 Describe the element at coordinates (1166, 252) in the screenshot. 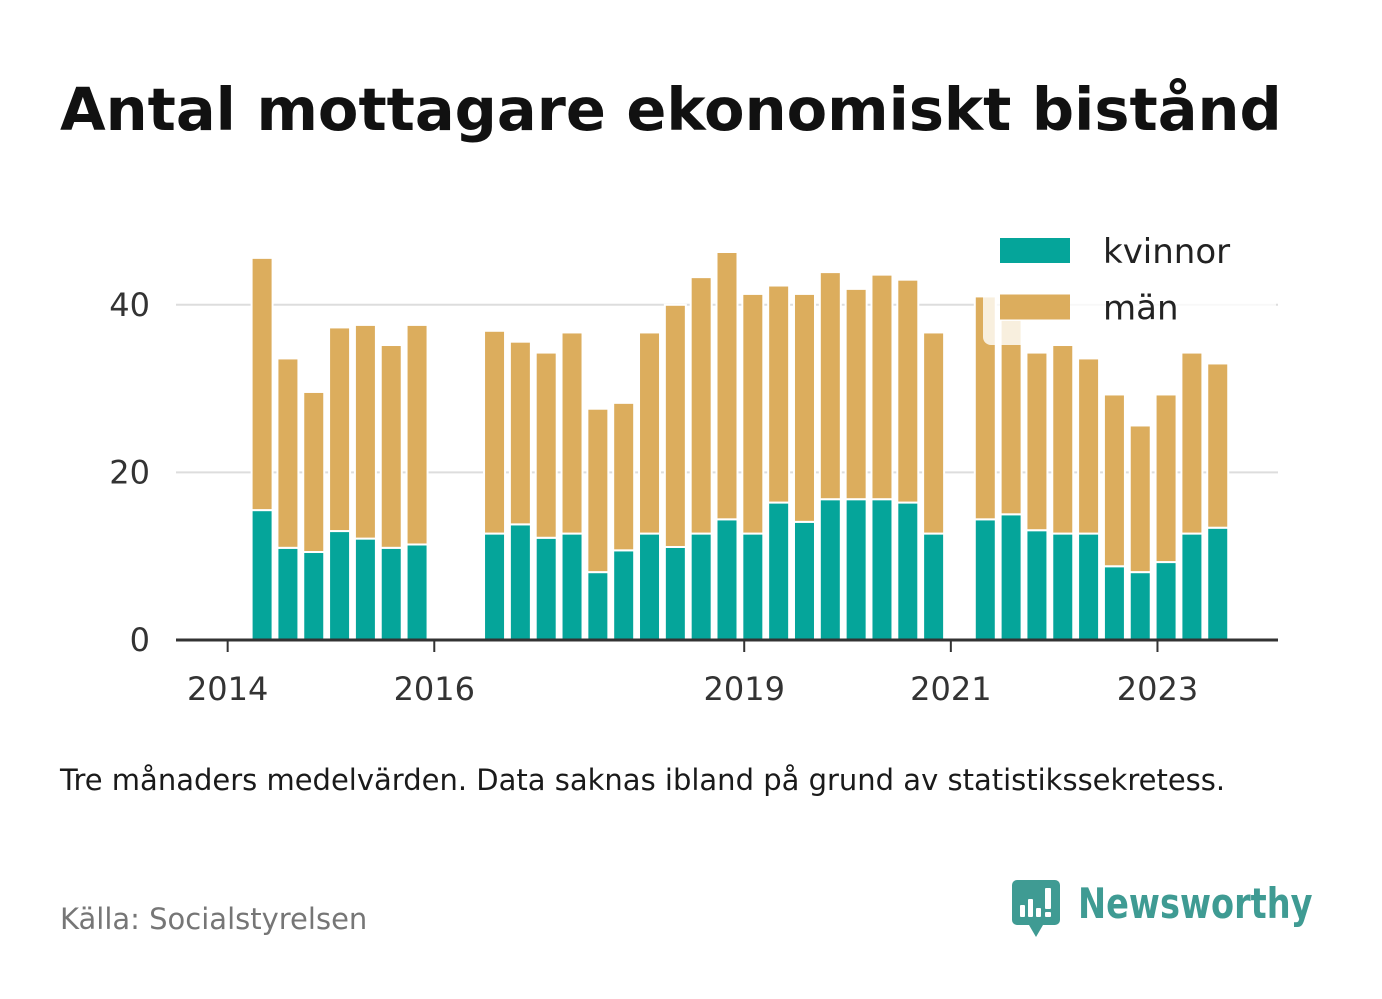

I see `legend-label: kvinnor` at that location.